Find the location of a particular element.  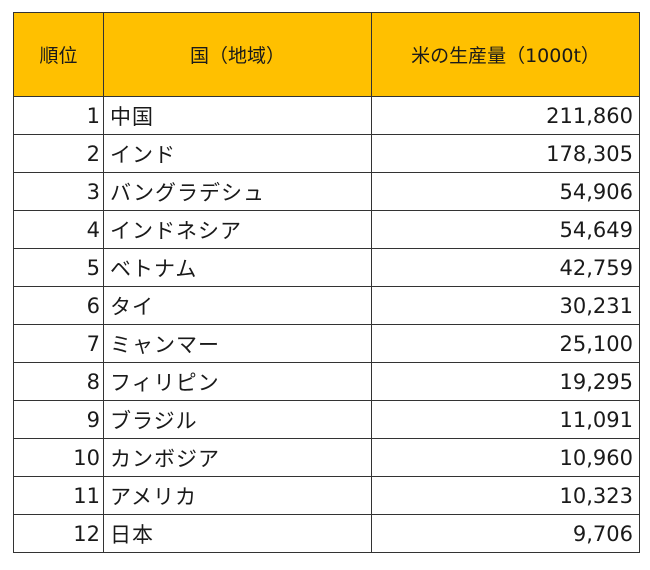

table-row: 3 バングラデシュ 54,906 is located at coordinates (326, 191).